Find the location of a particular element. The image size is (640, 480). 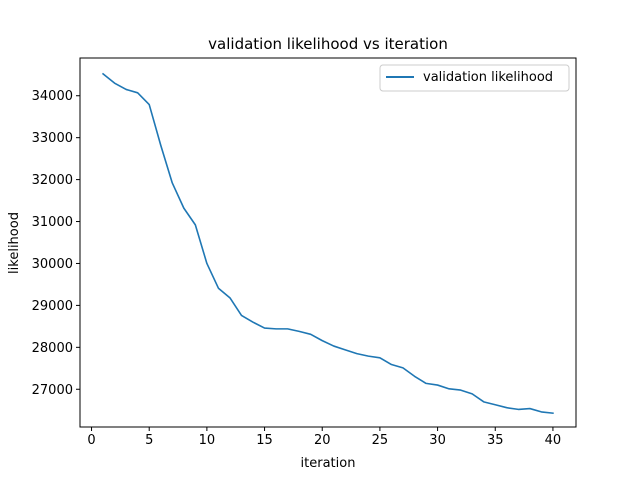

x-tick-label: 30 is located at coordinates (437, 440).